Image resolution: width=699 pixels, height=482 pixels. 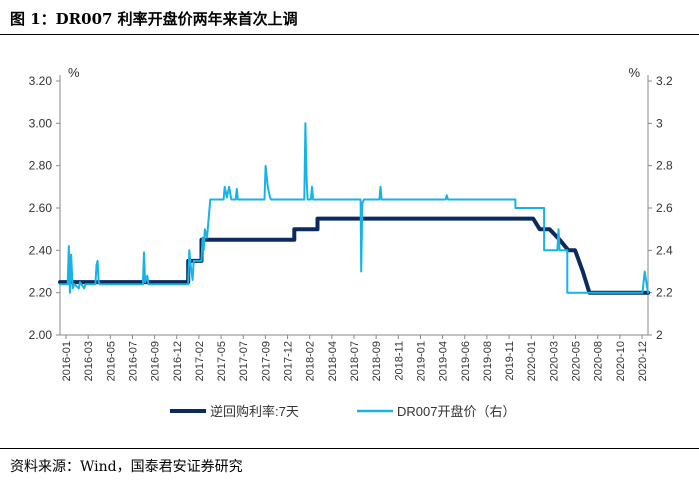 I want to click on legend-label: 逆回购利率:7天, so click(x=254, y=411).